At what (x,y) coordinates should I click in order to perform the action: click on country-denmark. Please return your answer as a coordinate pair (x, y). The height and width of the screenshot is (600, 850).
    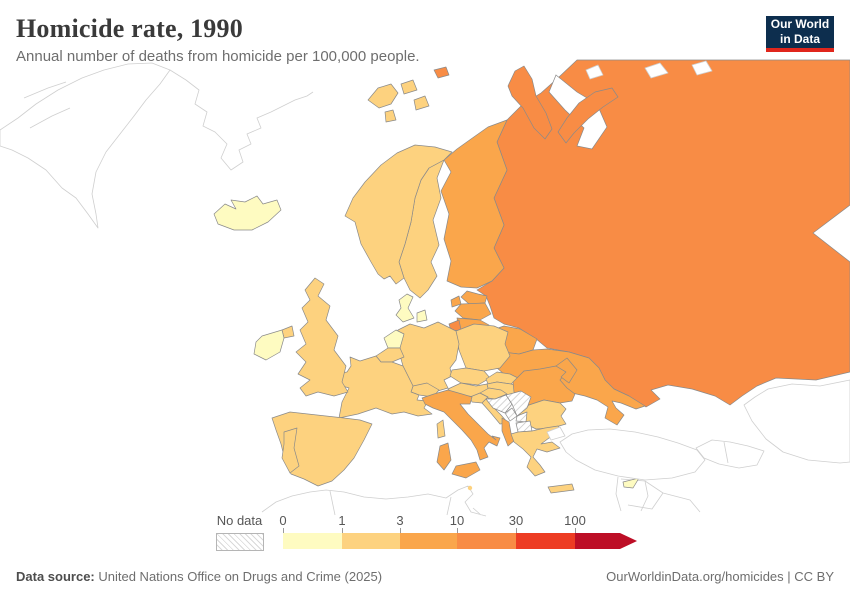
    Looking at the image, I should click on (411, 308).